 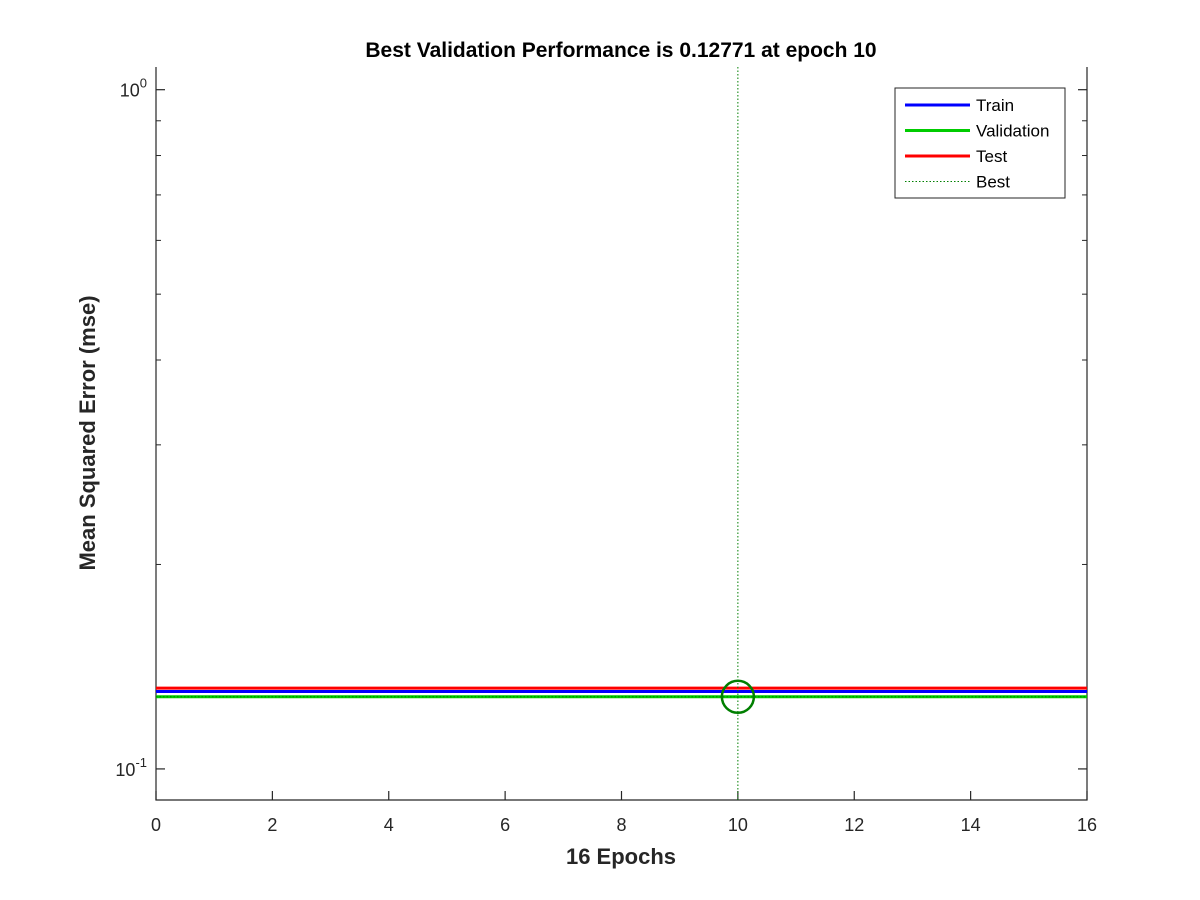 I want to click on legend-label-validation: Validation, so click(x=1012, y=131).